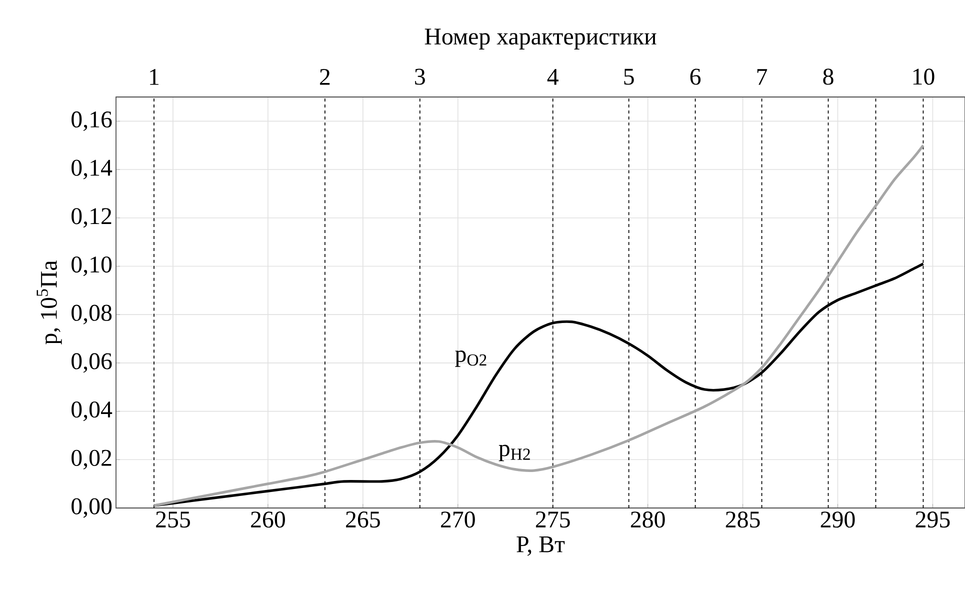 This screenshot has width=965, height=593. What do you see at coordinates (325, 76) in the screenshot?
I see `annotation: 2` at bounding box center [325, 76].